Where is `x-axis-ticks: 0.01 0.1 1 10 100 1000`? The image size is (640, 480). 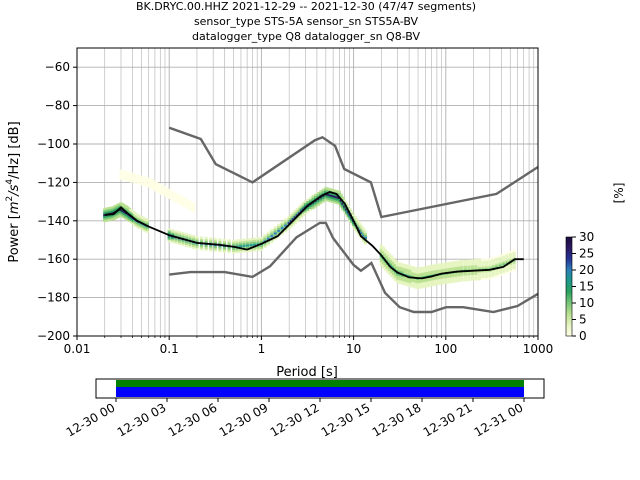 x-axis-ticks: 0.01 0.1 1 10 100 1000 is located at coordinates (308, 346).